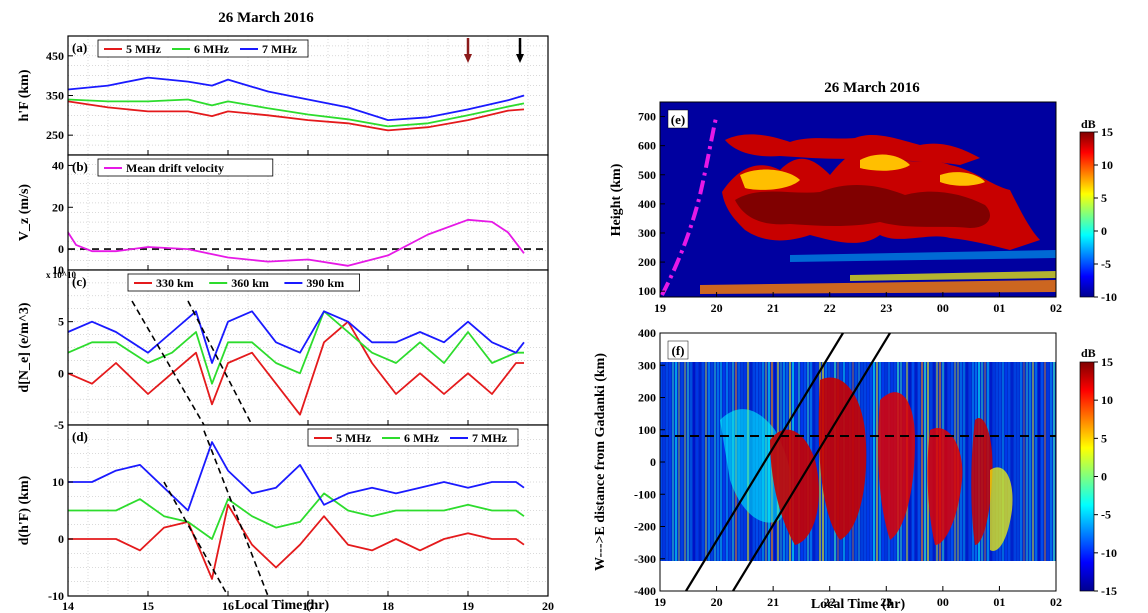  What do you see at coordinates (55, 135) in the screenshot?
I see `y-tick-label: 250` at bounding box center [55, 135].